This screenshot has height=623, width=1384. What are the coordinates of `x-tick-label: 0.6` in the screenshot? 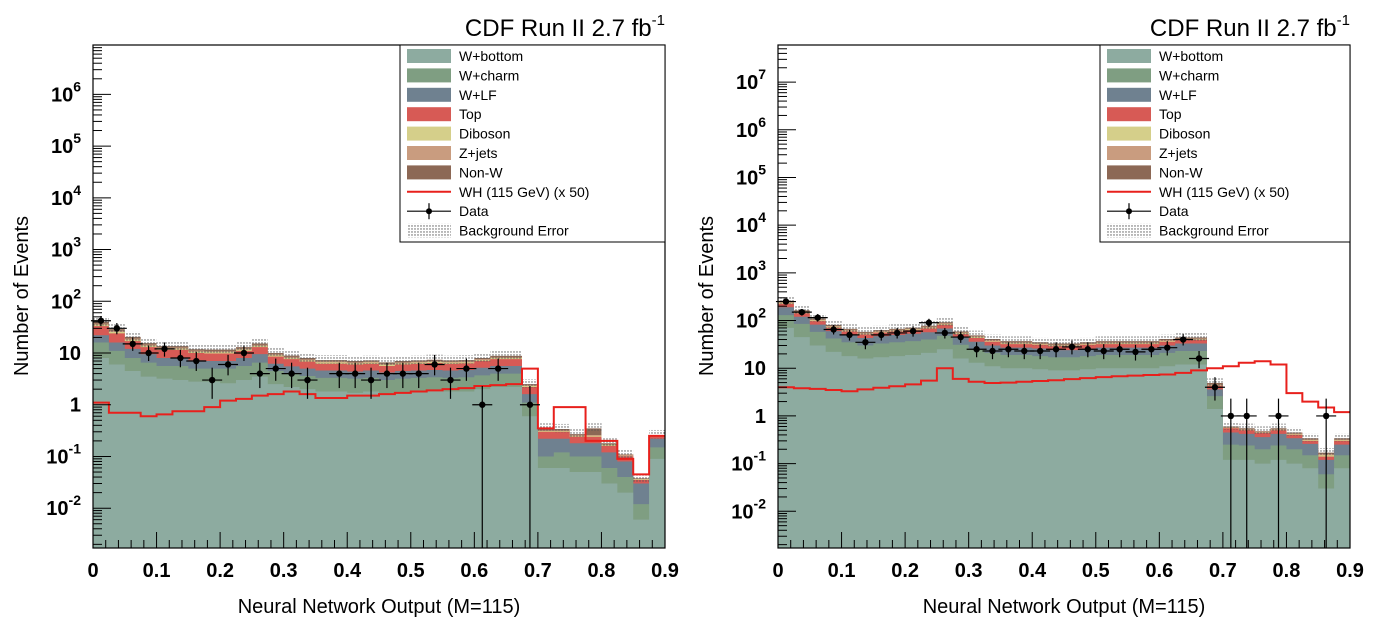 It's located at (1159, 571).